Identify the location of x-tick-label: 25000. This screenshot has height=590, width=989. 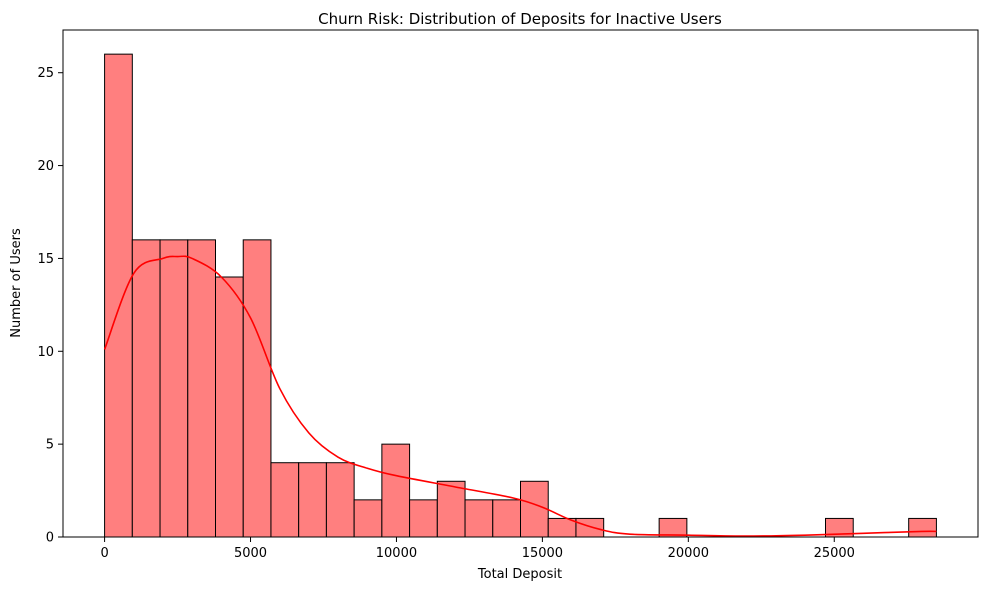
(834, 553).